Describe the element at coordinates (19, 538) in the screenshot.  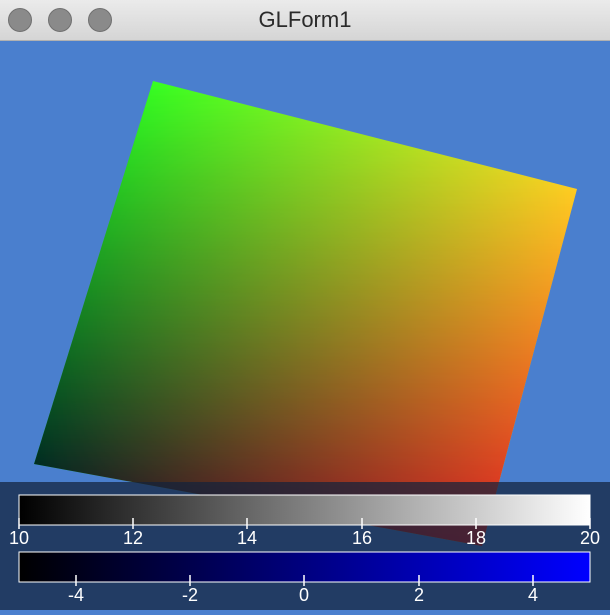
I see `gray-tick-label: 10` at that location.